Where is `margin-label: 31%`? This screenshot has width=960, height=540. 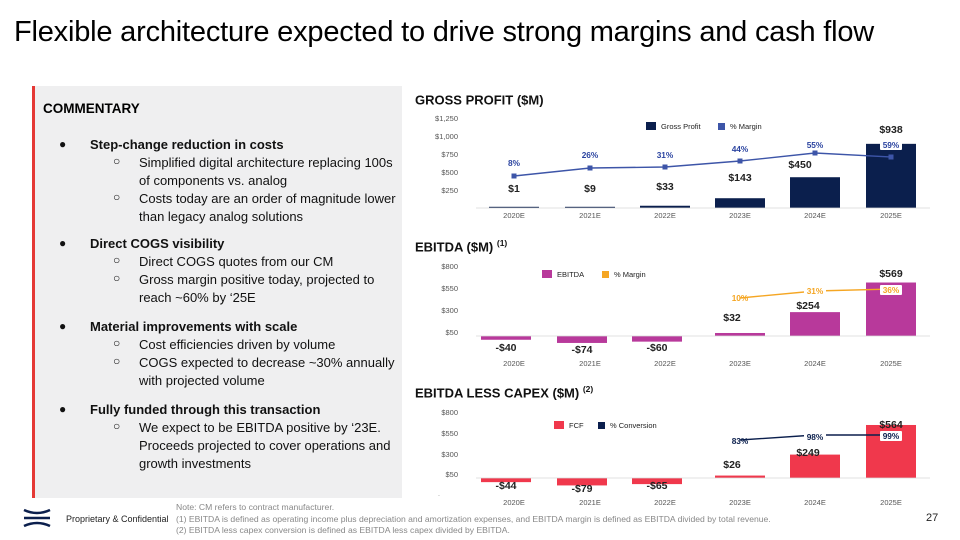 margin-label: 31% is located at coordinates (815, 291).